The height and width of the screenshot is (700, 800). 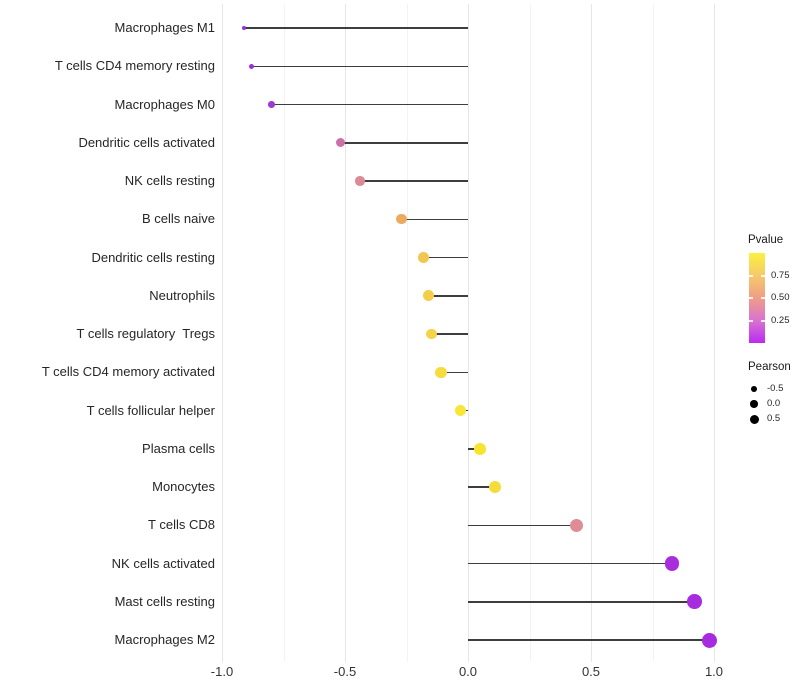 I want to click on x-axis-tick-label: -1.0, so click(x=222, y=671).